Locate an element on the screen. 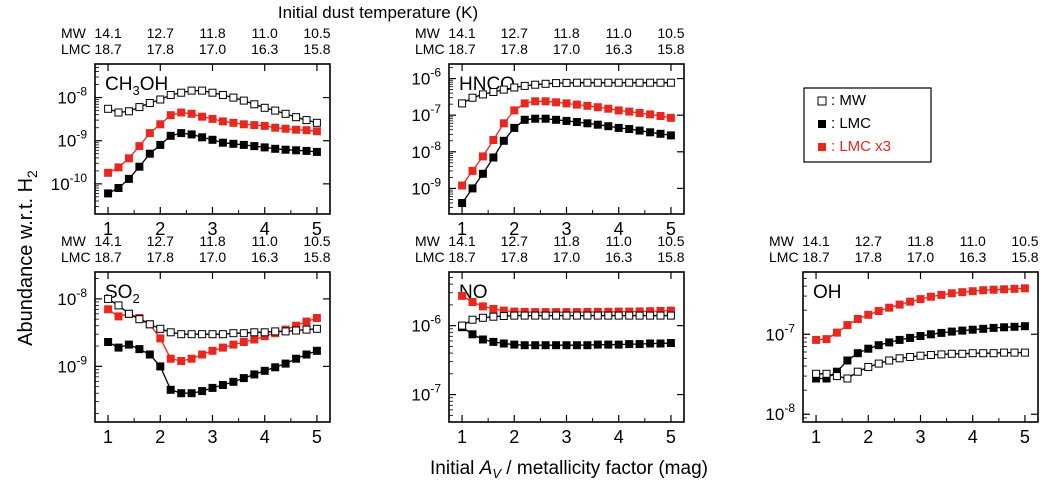 The image size is (1040, 485). temp-value-mw: 10.5 is located at coordinates (670, 33).